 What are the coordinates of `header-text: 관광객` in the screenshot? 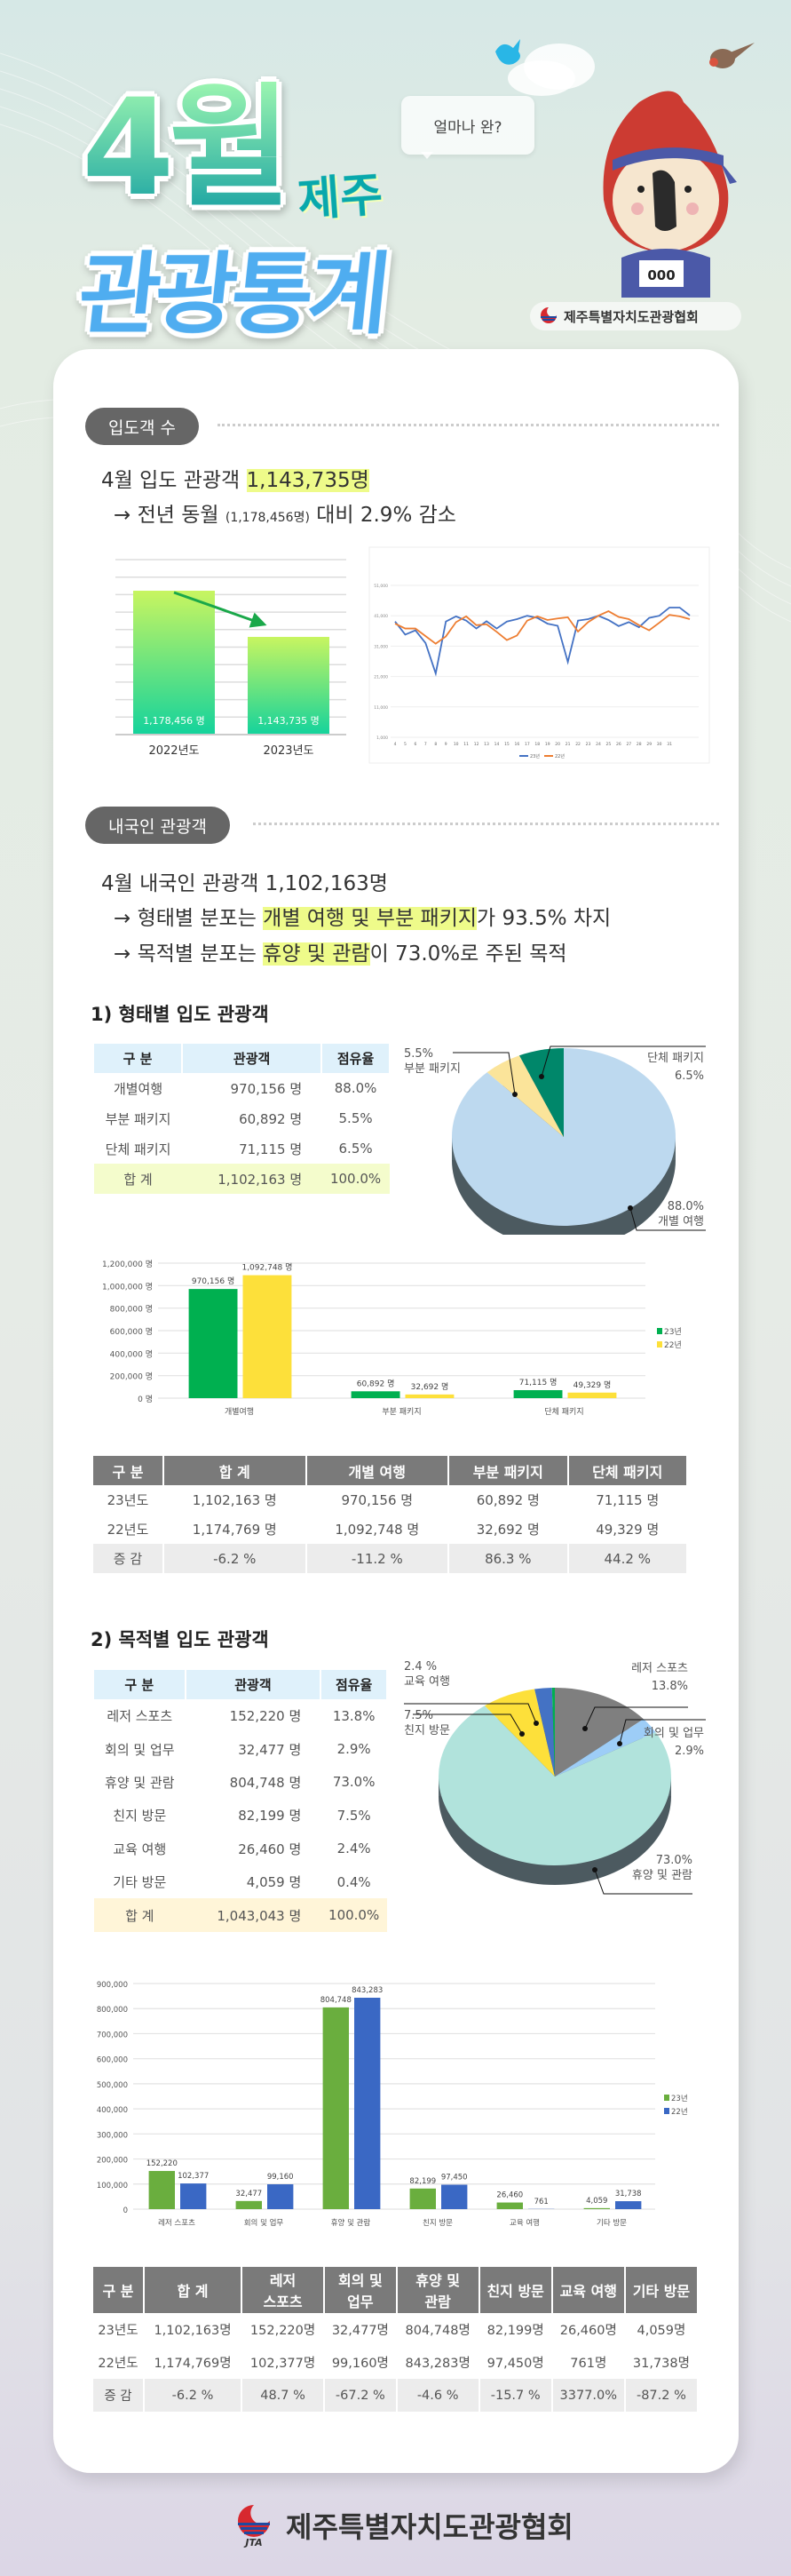 It's located at (253, 1685).